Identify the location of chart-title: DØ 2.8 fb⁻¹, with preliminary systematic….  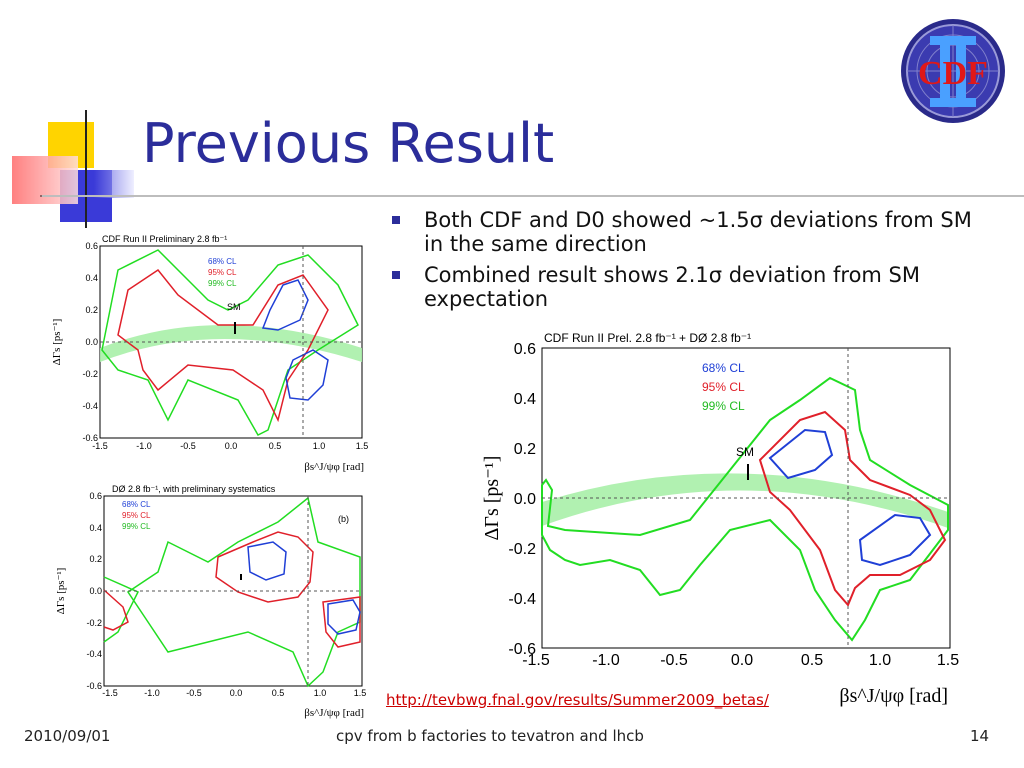
(194, 489).